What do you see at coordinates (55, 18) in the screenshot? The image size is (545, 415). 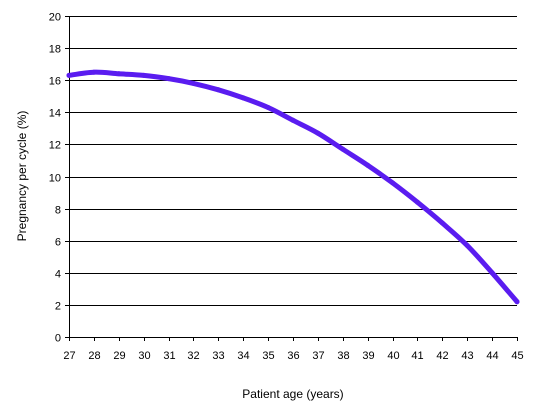 I see `y-tick-label-20: 20` at bounding box center [55, 18].